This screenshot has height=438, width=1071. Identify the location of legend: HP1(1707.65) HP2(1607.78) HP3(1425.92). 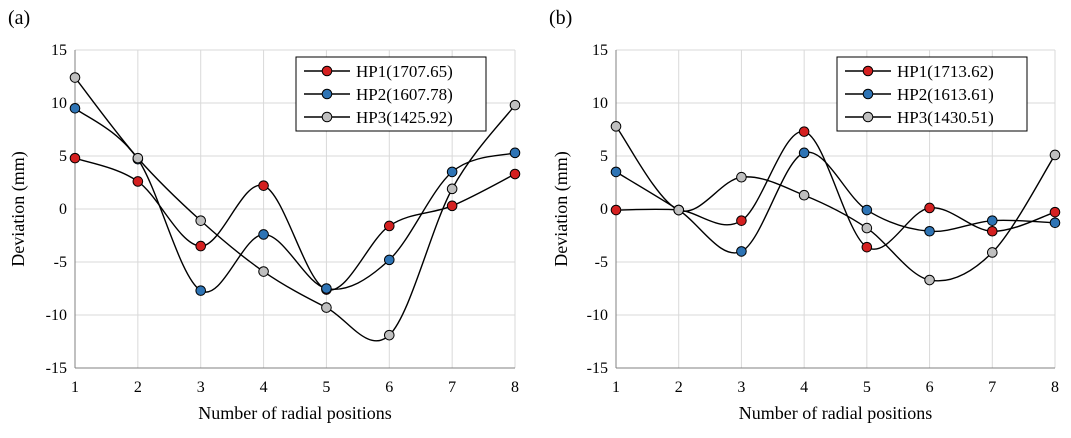
(391, 94).